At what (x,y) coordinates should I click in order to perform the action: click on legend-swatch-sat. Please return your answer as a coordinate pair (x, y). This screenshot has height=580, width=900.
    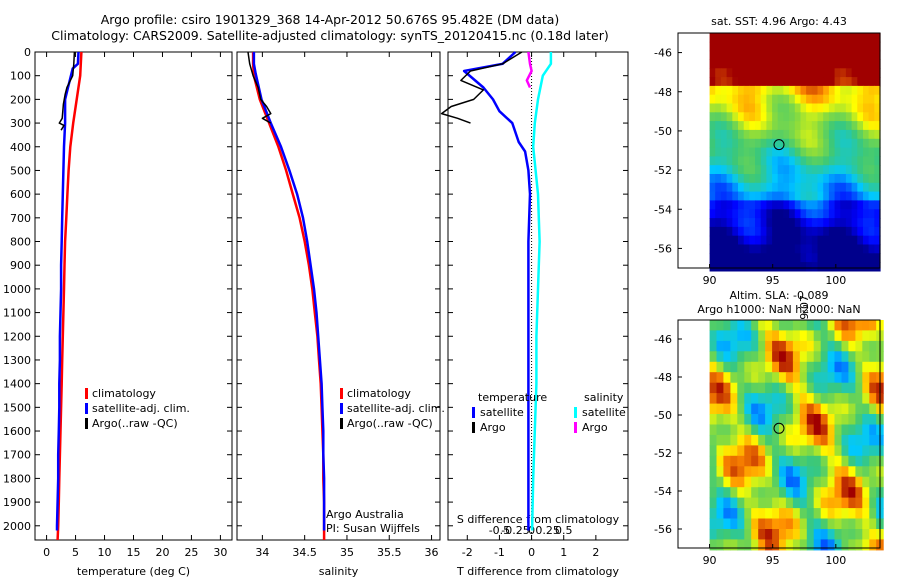
    Looking at the image, I should click on (341, 408).